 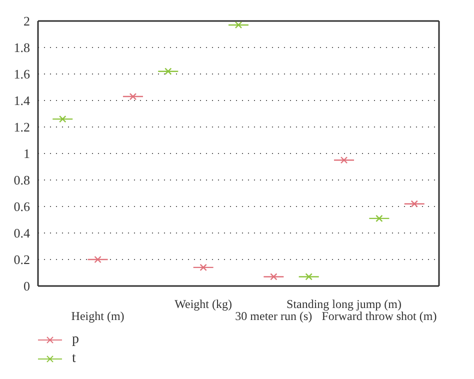 I want to click on x-tick-label: Standing long jump (m), so click(x=344, y=304).